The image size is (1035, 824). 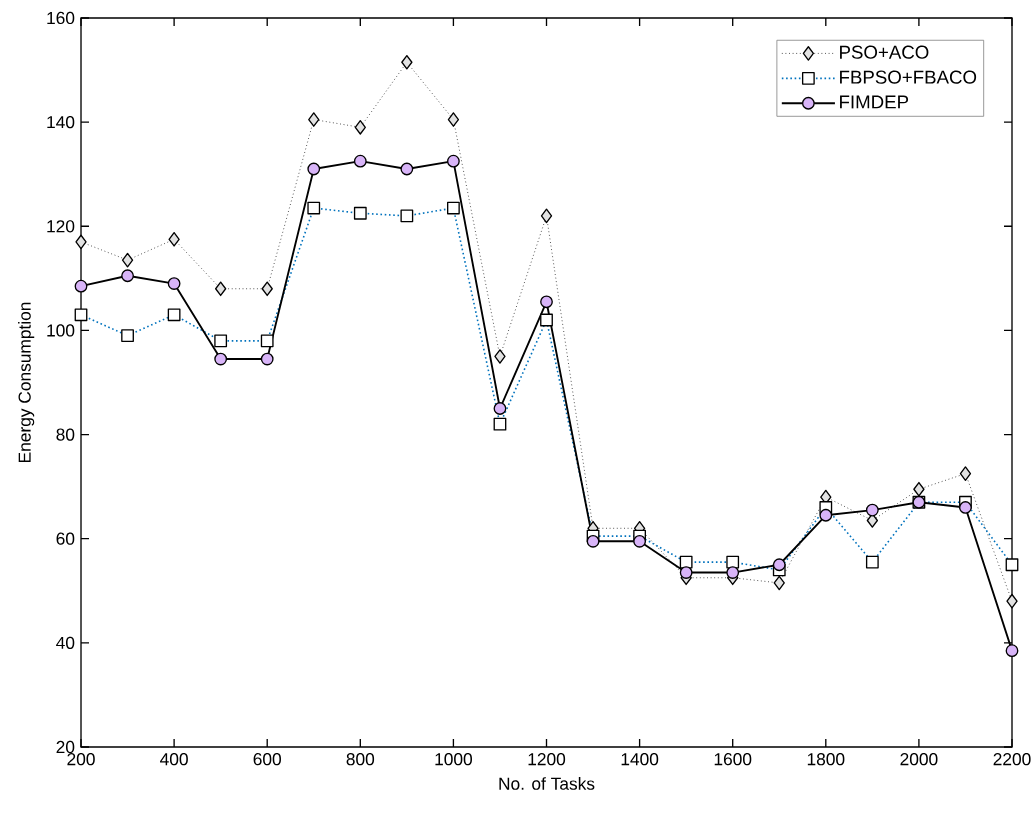 What do you see at coordinates (61, 122) in the screenshot?
I see `y-tick-label: 140` at bounding box center [61, 122].